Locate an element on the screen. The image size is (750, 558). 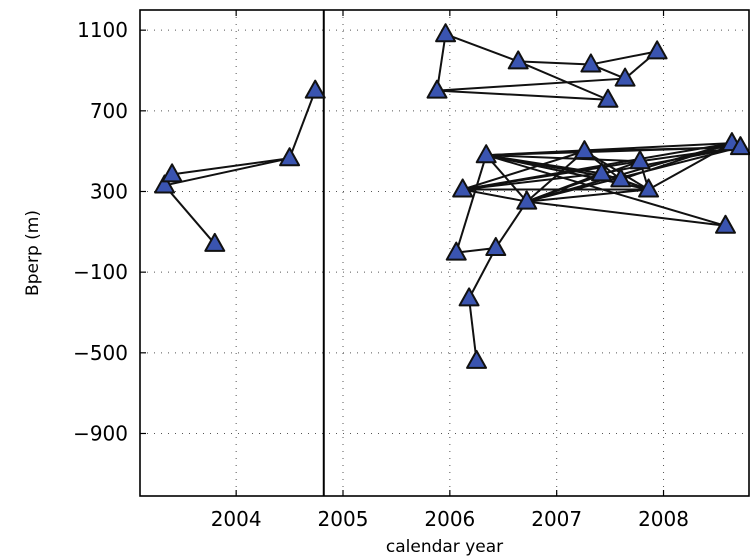
y-tick-label: 1100 is located at coordinates (102, 30).